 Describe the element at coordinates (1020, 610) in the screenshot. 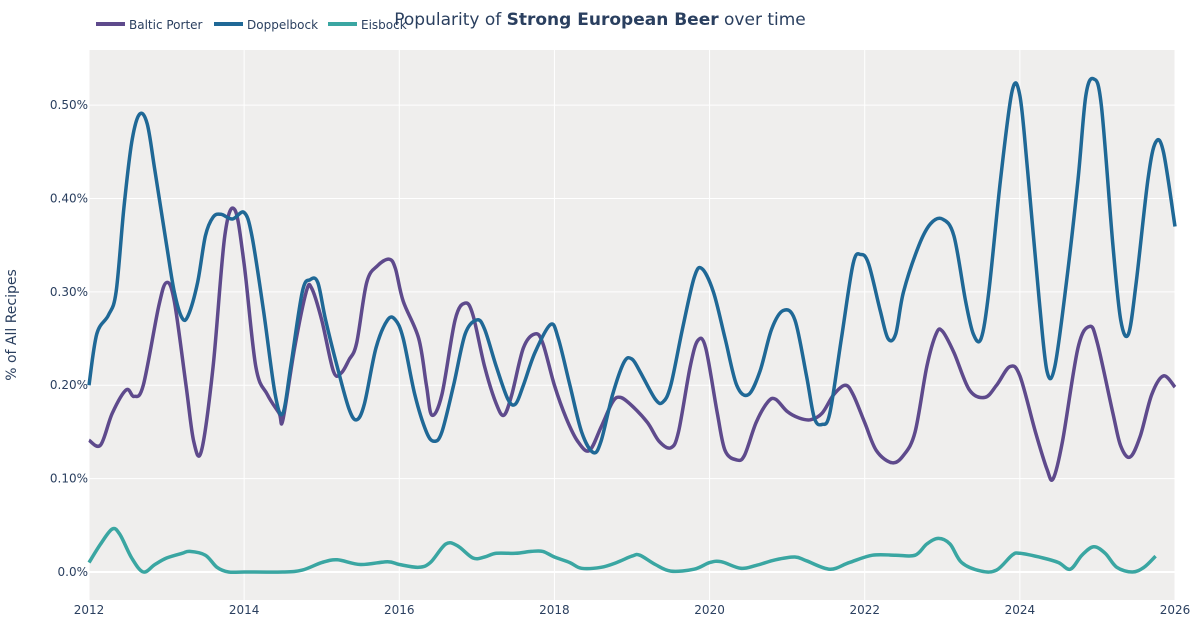

I see `x-tick-label: 2024` at that location.